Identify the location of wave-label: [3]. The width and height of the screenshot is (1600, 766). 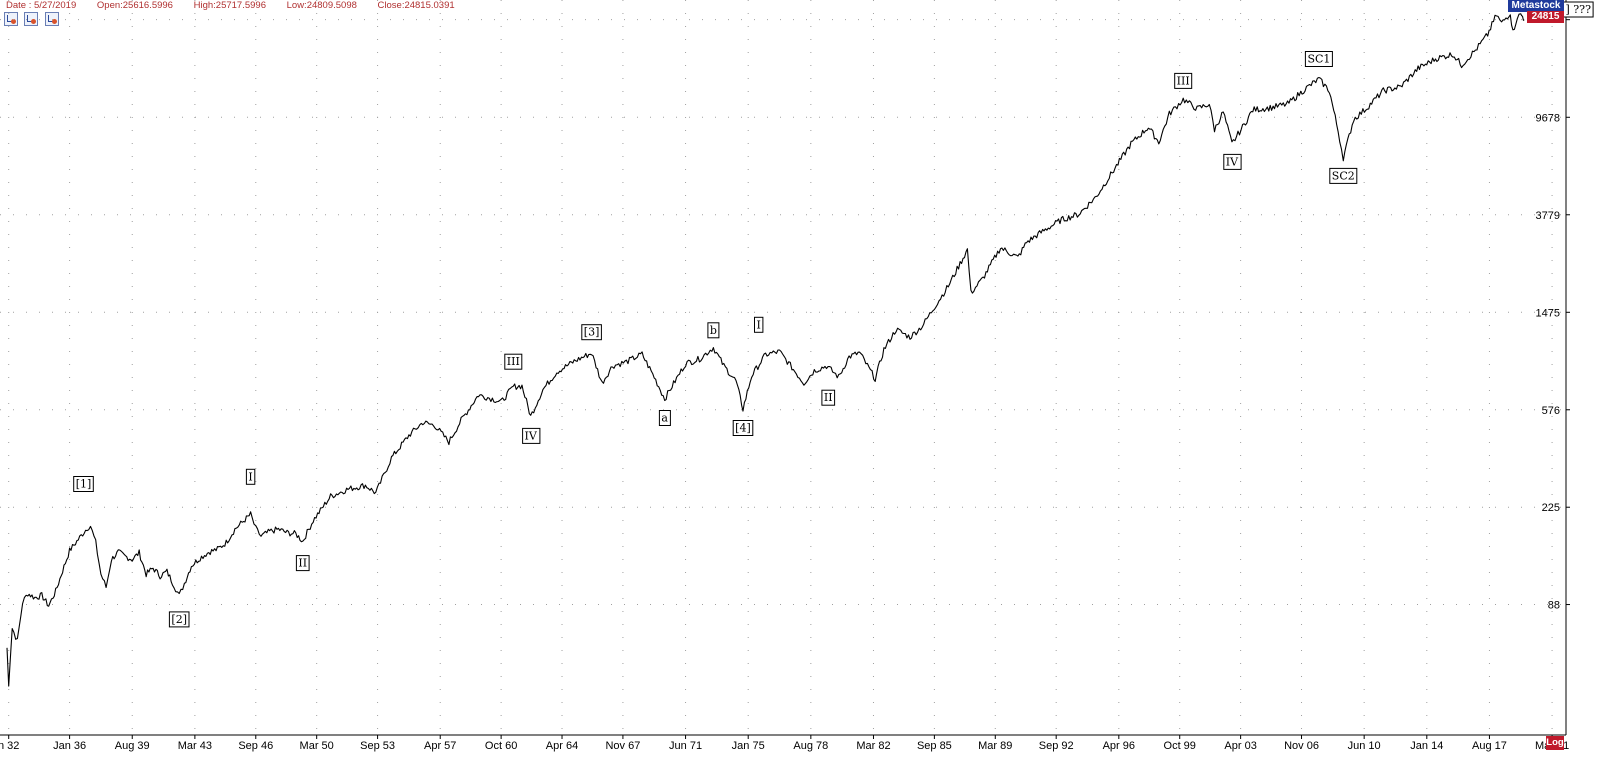
(591, 332).